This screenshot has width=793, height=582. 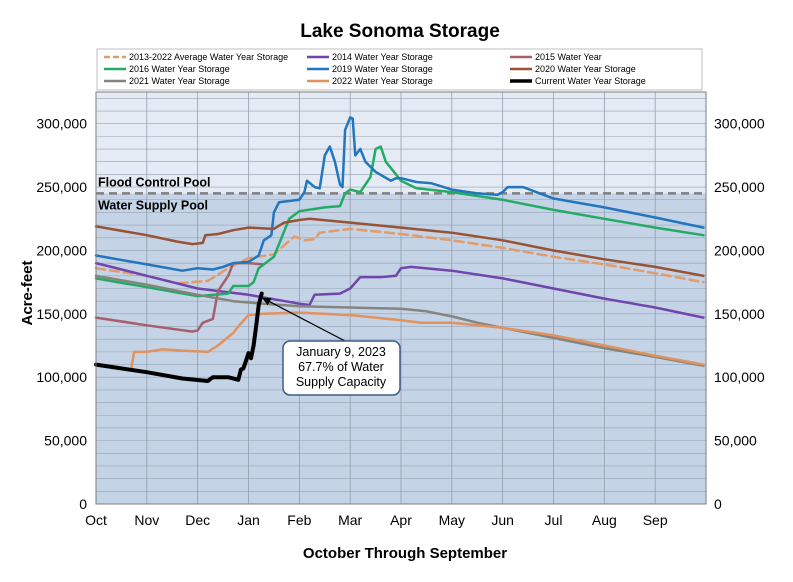 I want to click on annotation-box, so click(x=341, y=368).